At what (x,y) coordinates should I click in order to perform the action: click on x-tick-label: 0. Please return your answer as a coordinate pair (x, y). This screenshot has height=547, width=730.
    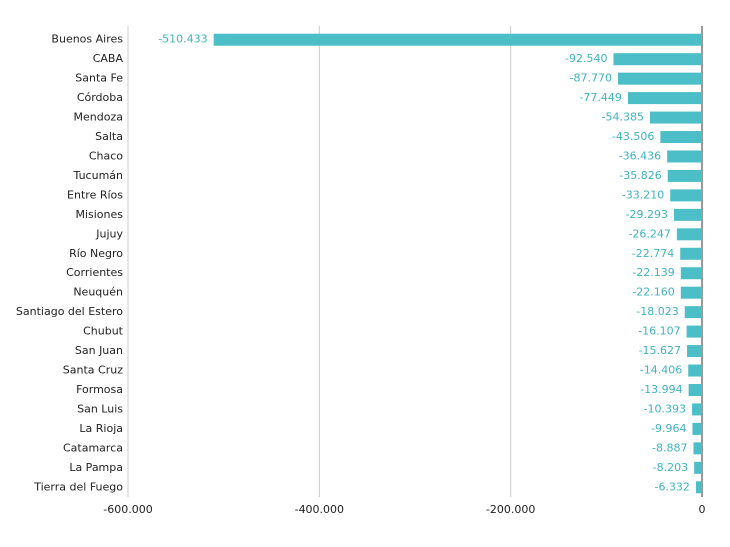
    Looking at the image, I should click on (702, 509).